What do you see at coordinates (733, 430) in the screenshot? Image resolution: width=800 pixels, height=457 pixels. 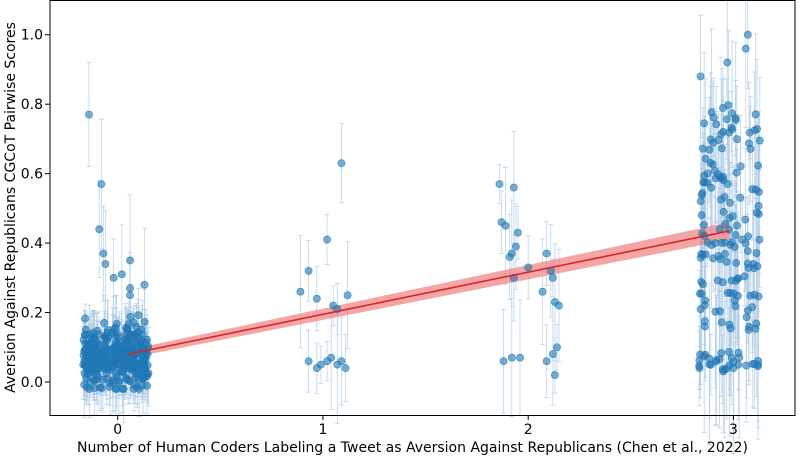 I see `x-tick-label: 3` at bounding box center [733, 430].